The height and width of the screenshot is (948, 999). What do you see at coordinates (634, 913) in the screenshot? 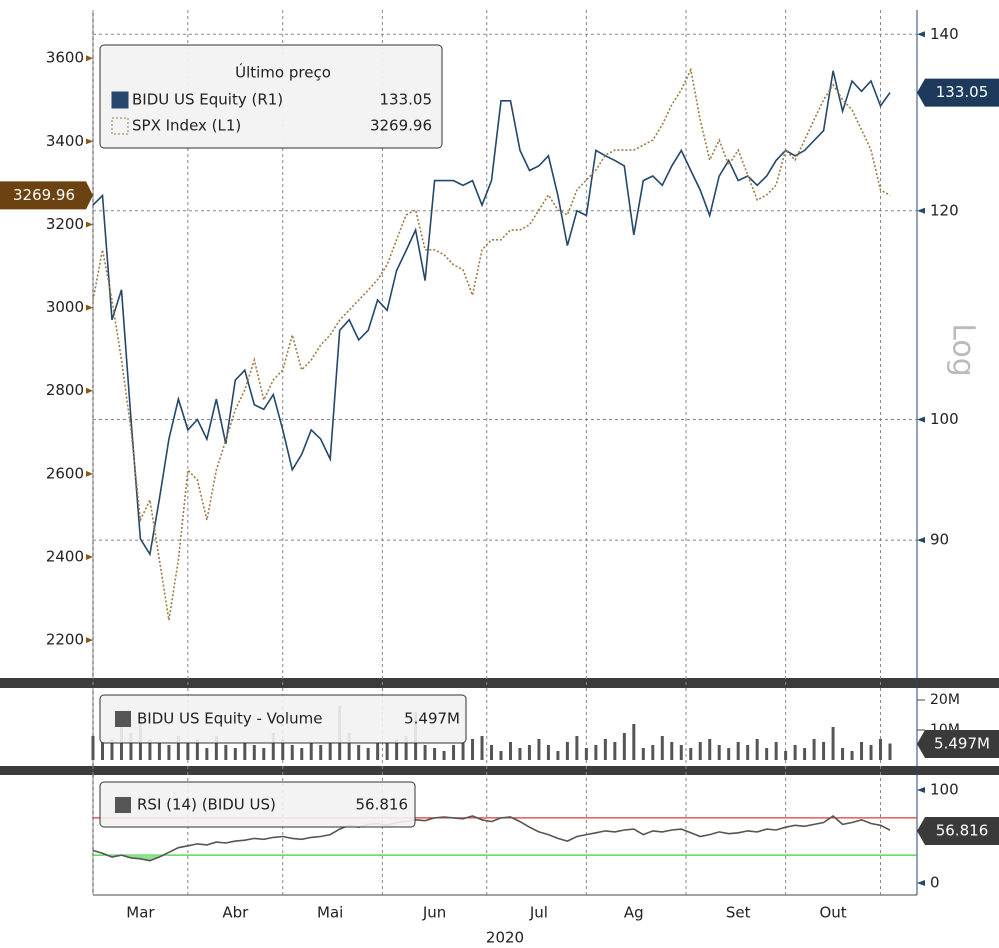
I see `x-tick-label: Ag` at bounding box center [634, 913].